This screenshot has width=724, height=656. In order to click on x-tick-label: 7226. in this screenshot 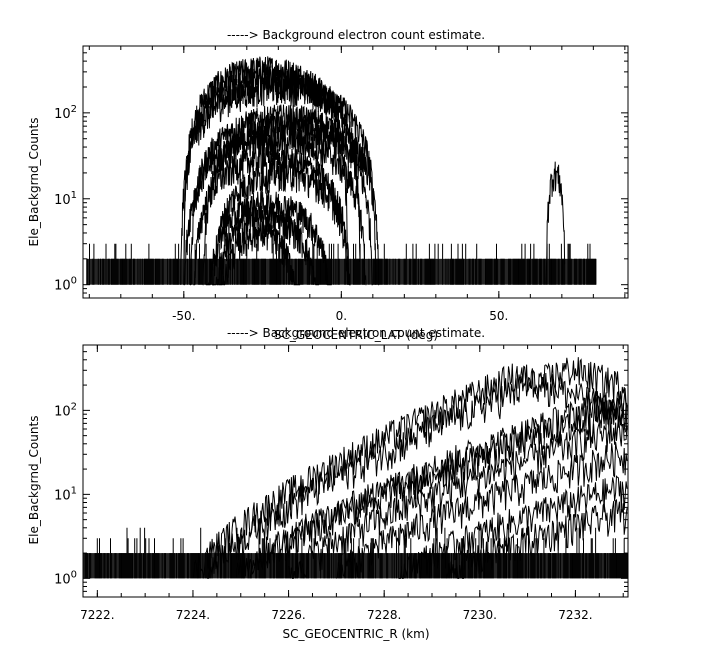, I will do `click(288, 615)`.